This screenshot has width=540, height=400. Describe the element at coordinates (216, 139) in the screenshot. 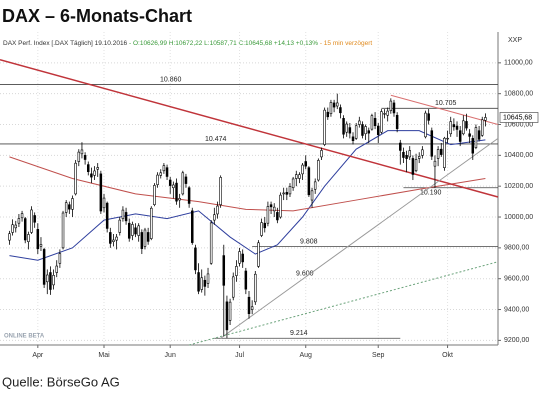

I see `level-label: 10.474` at that location.